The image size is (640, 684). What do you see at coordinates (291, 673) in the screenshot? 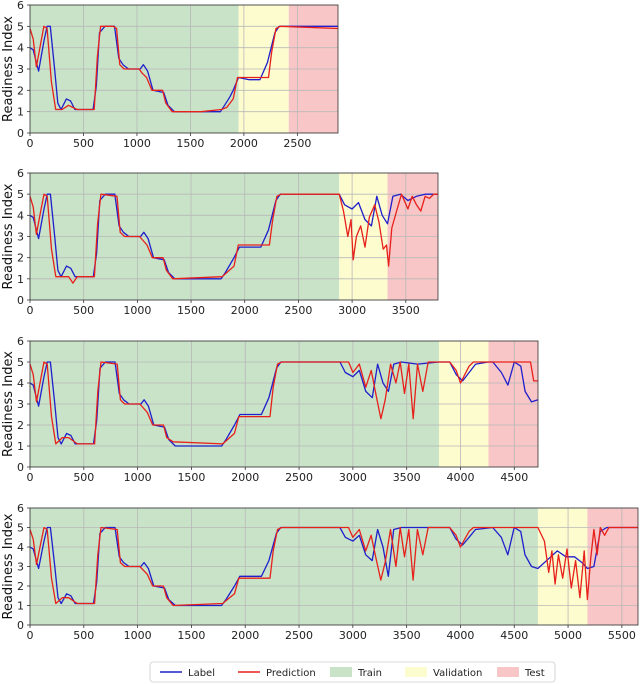
I see `legend-label-prediction: Prediction` at bounding box center [291, 673].